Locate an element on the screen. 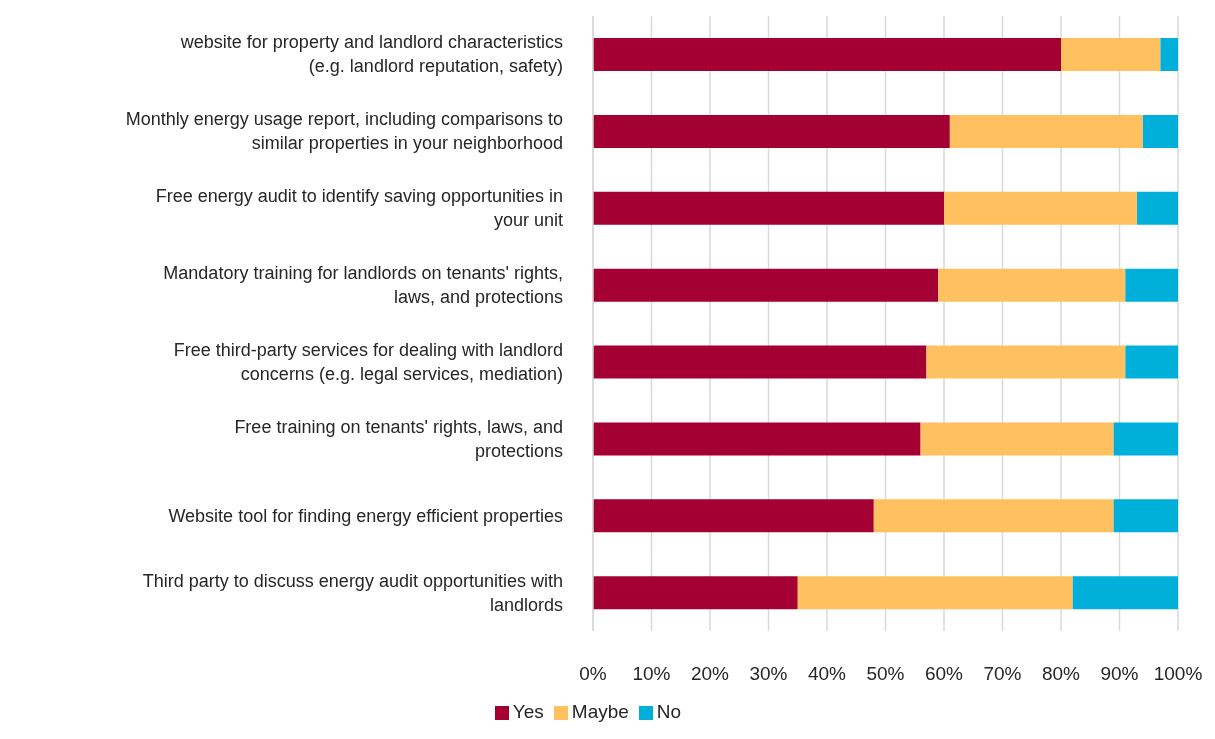 This screenshot has width=1215, height=739. y-tick-label: Free training on tenants' rights, laws, and protections is located at coordinates (398, 438).